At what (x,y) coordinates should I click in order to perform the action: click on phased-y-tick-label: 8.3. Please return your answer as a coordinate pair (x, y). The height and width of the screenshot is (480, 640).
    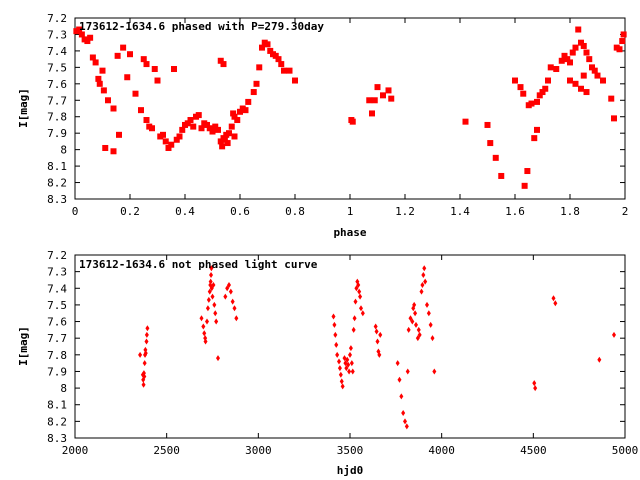
    Looking at the image, I should click on (57, 199).